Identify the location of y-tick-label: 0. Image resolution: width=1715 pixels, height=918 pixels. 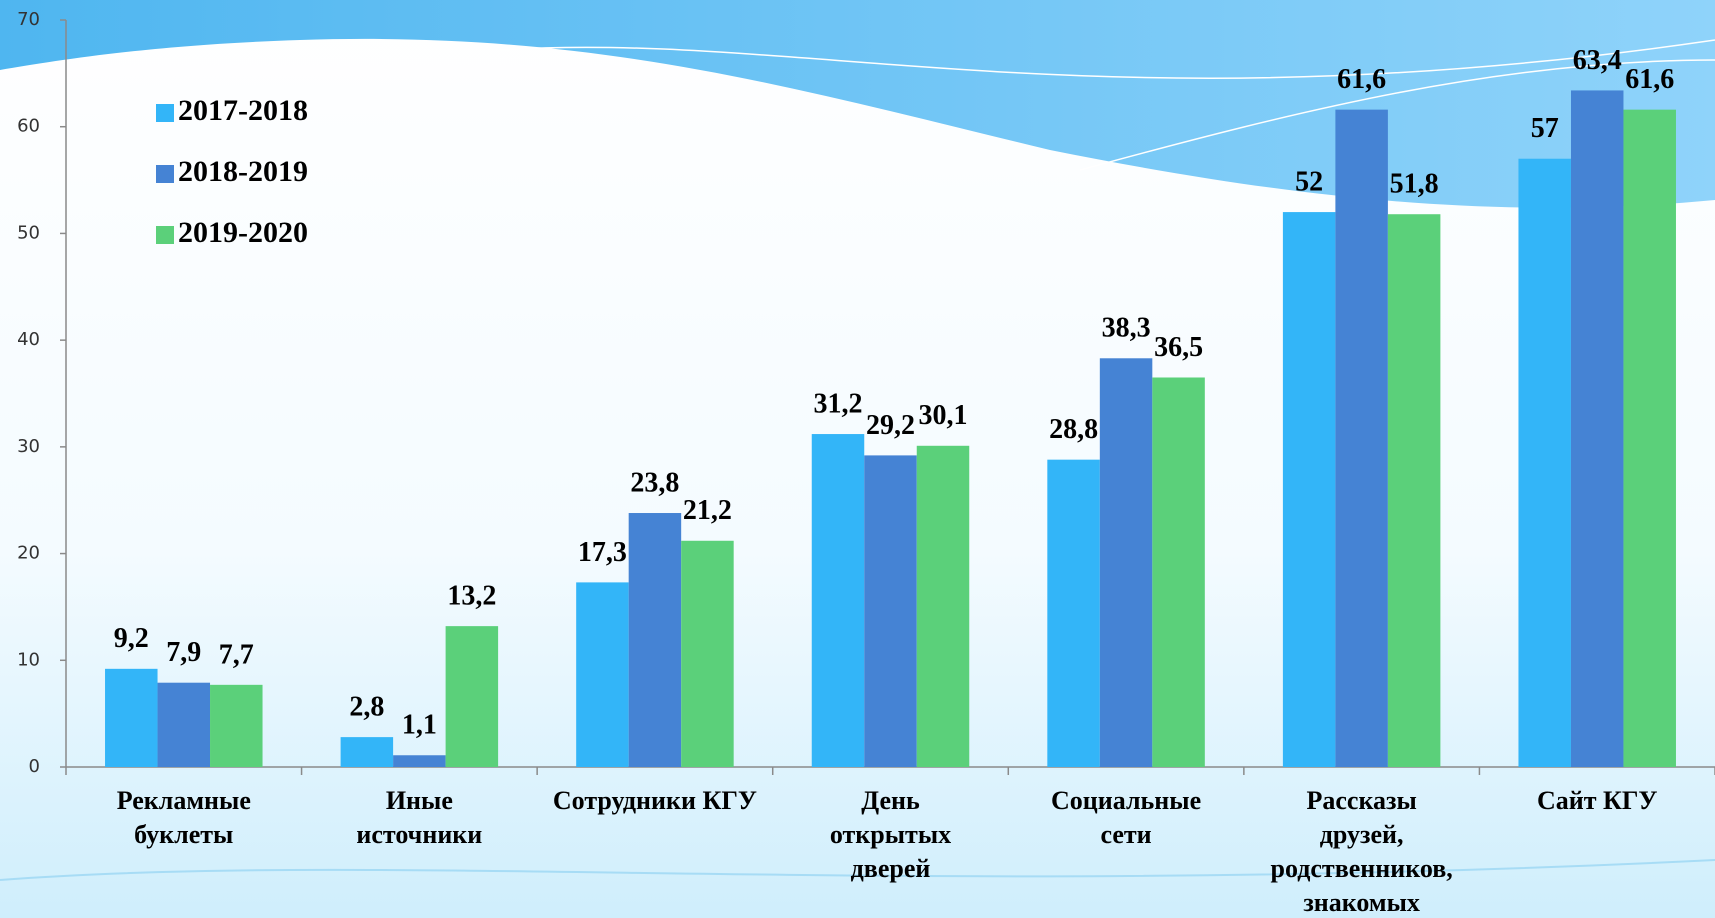
(34, 766).